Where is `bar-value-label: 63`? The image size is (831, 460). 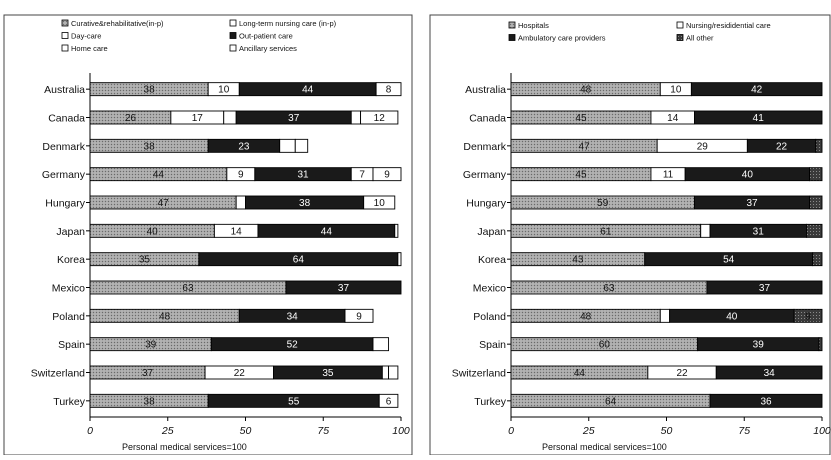 bar-value-label: 63 is located at coordinates (188, 288).